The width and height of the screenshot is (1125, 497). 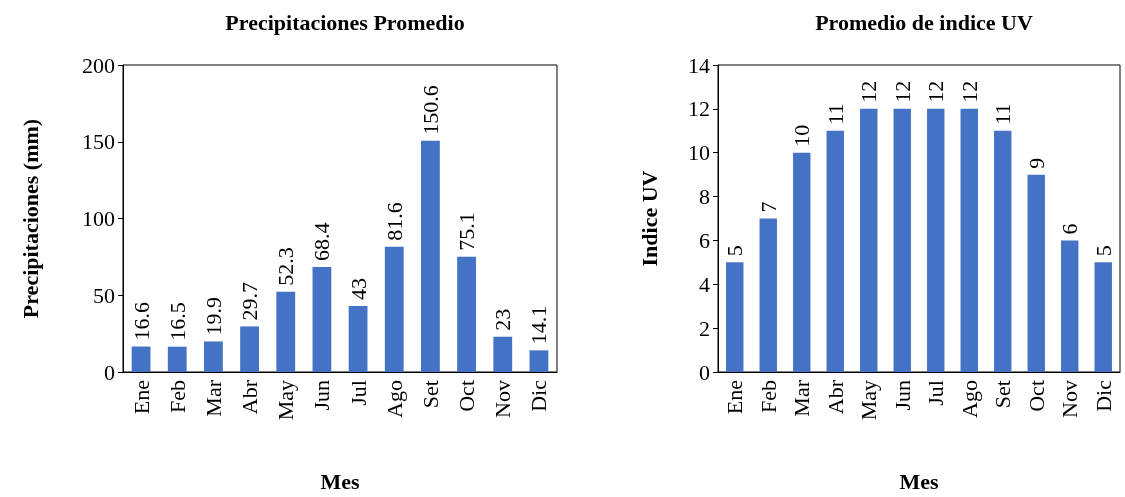 I want to click on y-tick-label: 14, so click(x=699, y=65).